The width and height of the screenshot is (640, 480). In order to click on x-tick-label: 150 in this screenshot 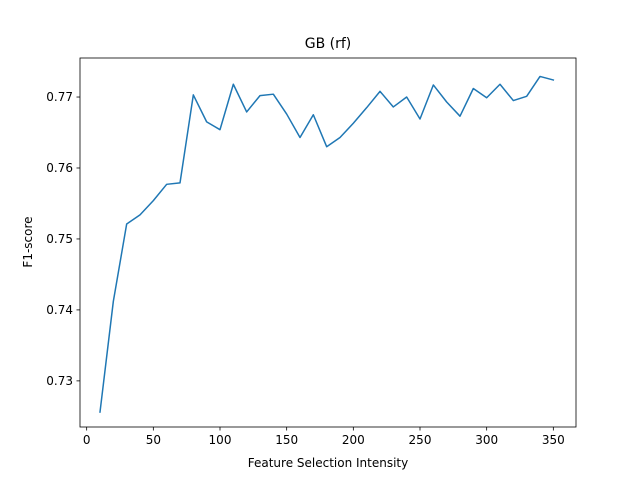, I will do `click(286, 440)`.